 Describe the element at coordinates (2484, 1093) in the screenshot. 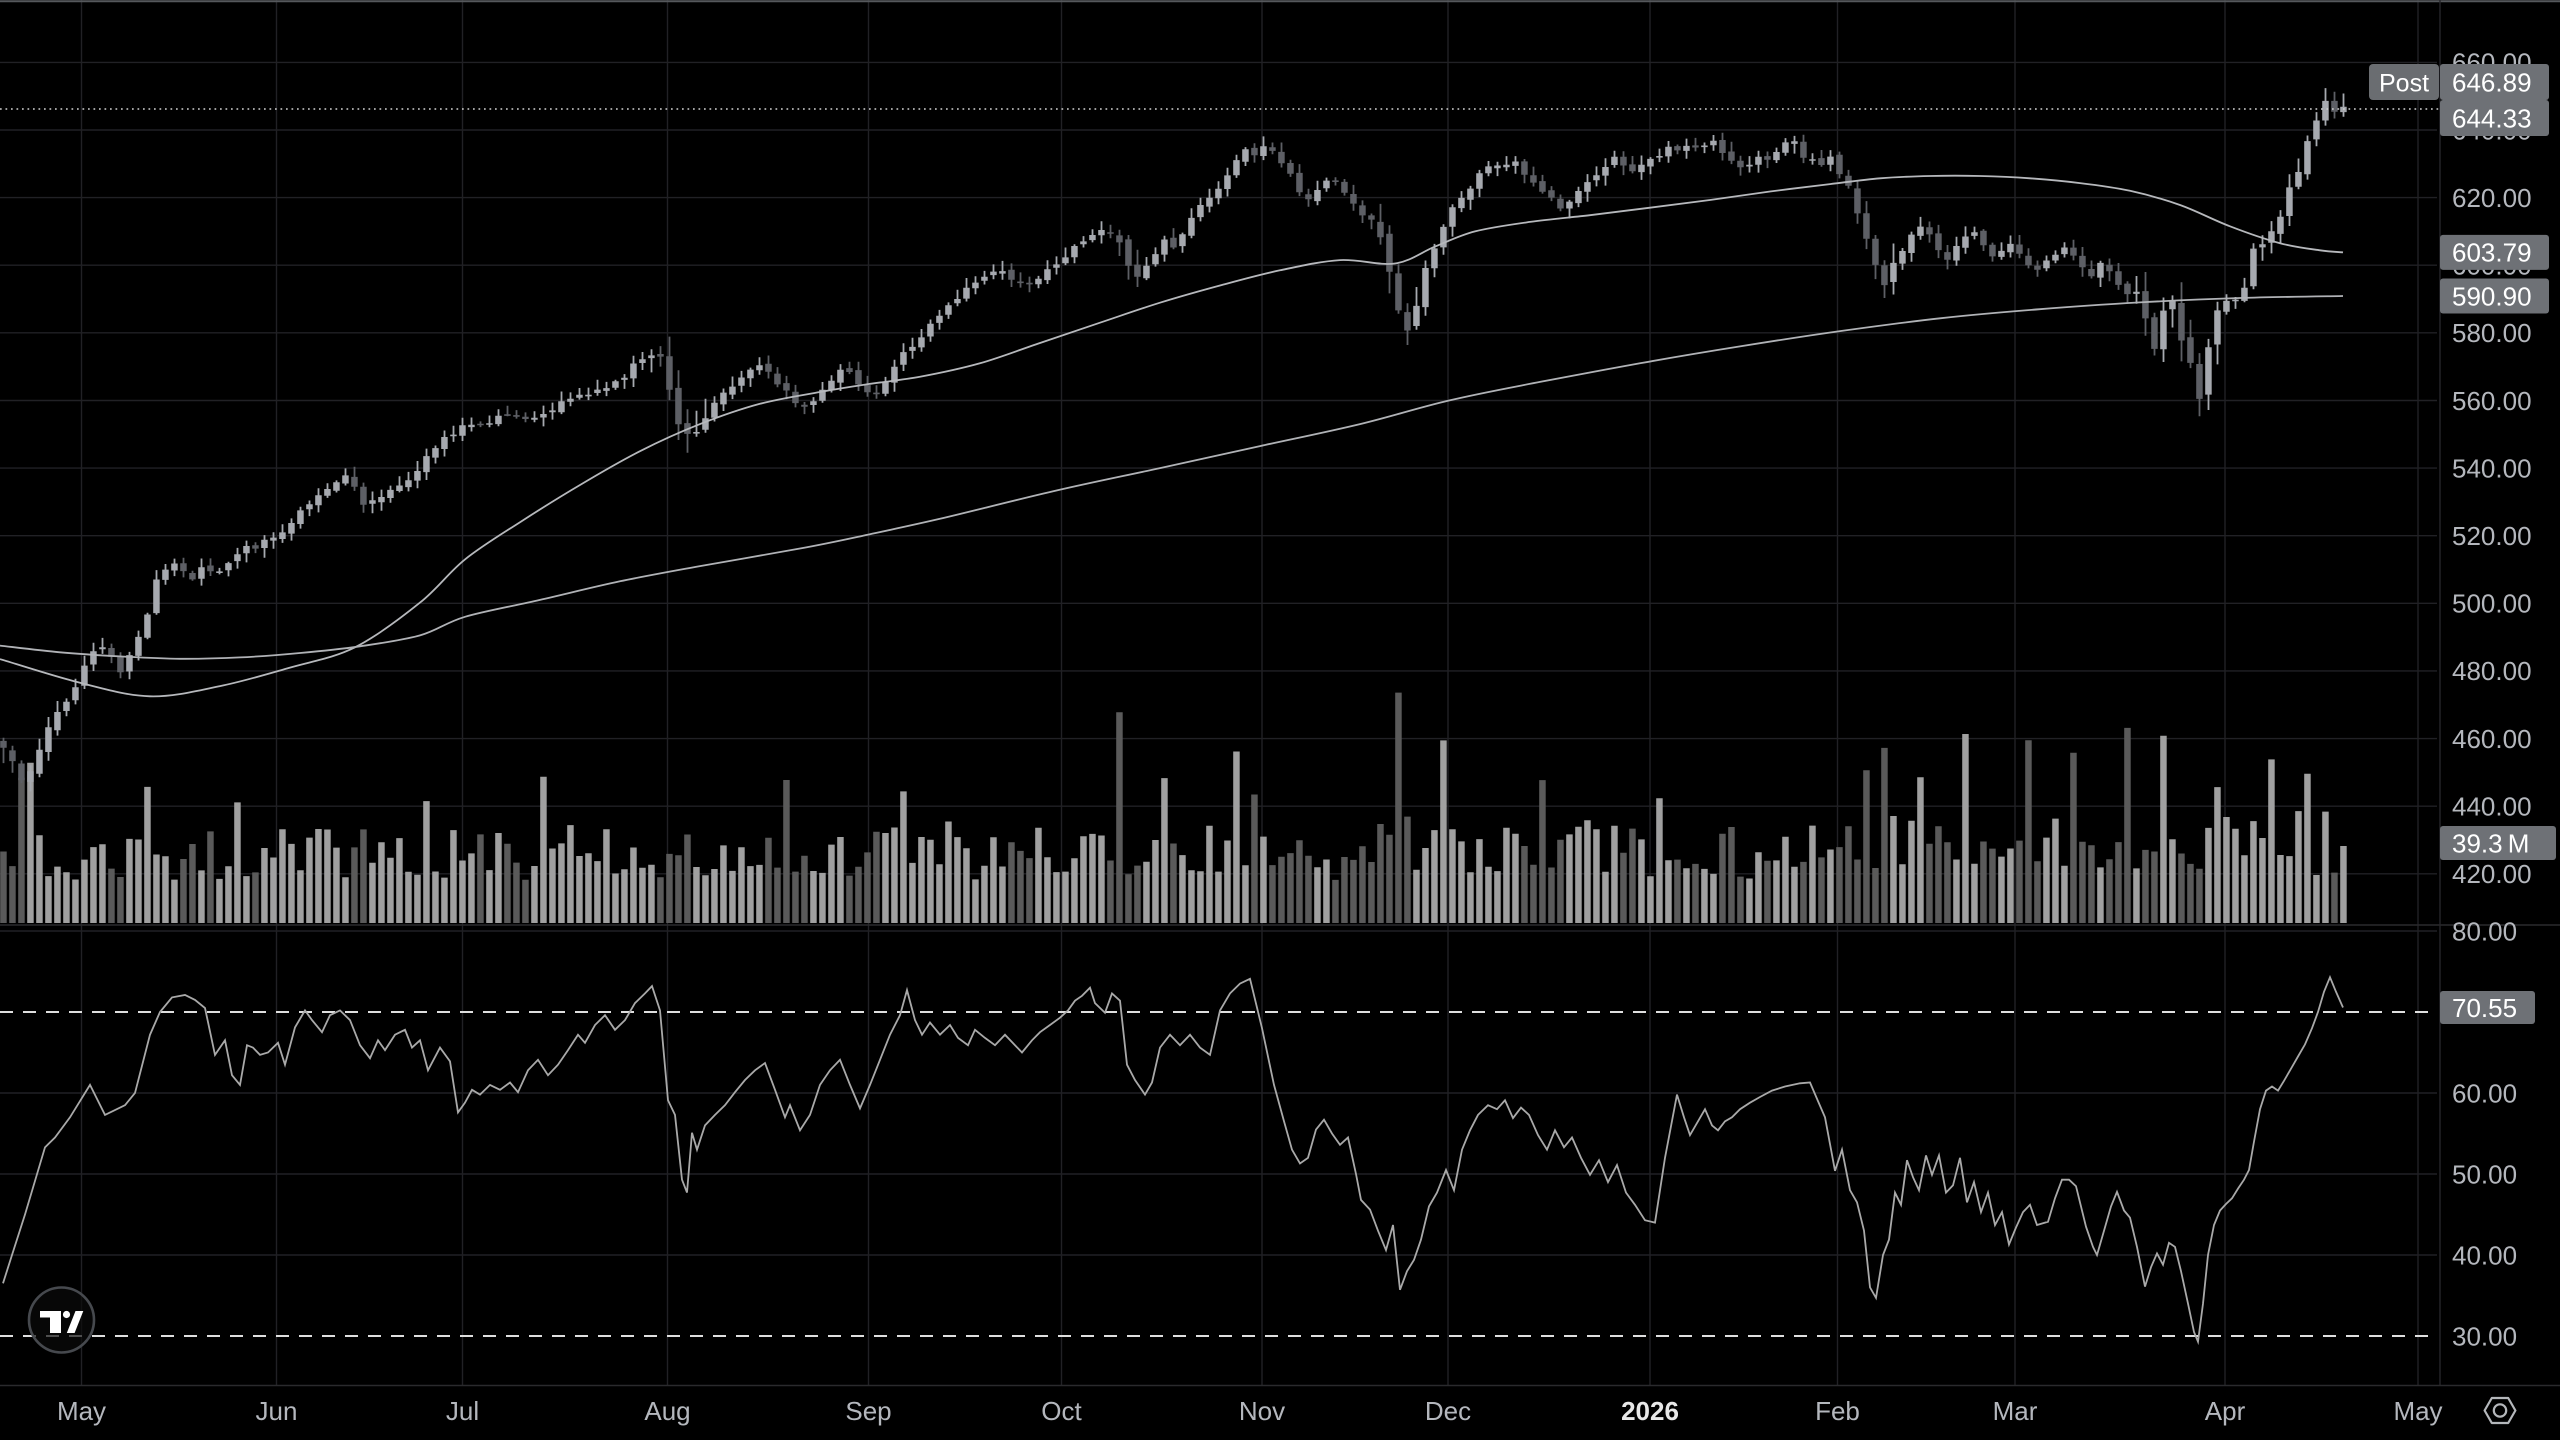

I see `svg-text: 60.00` at that location.